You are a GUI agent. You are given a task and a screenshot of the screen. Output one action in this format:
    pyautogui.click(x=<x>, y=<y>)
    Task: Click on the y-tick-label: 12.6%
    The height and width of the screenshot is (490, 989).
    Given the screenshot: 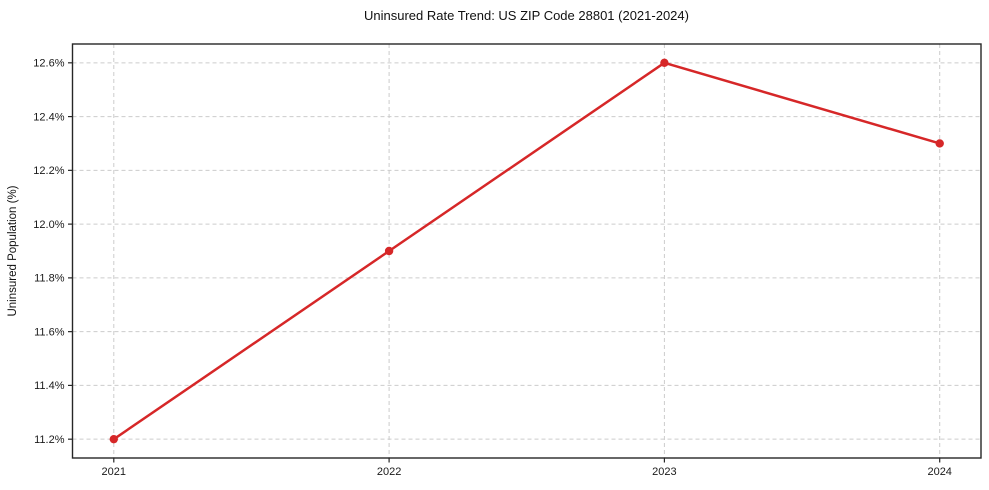 What is the action you would take?
    pyautogui.click(x=48, y=64)
    